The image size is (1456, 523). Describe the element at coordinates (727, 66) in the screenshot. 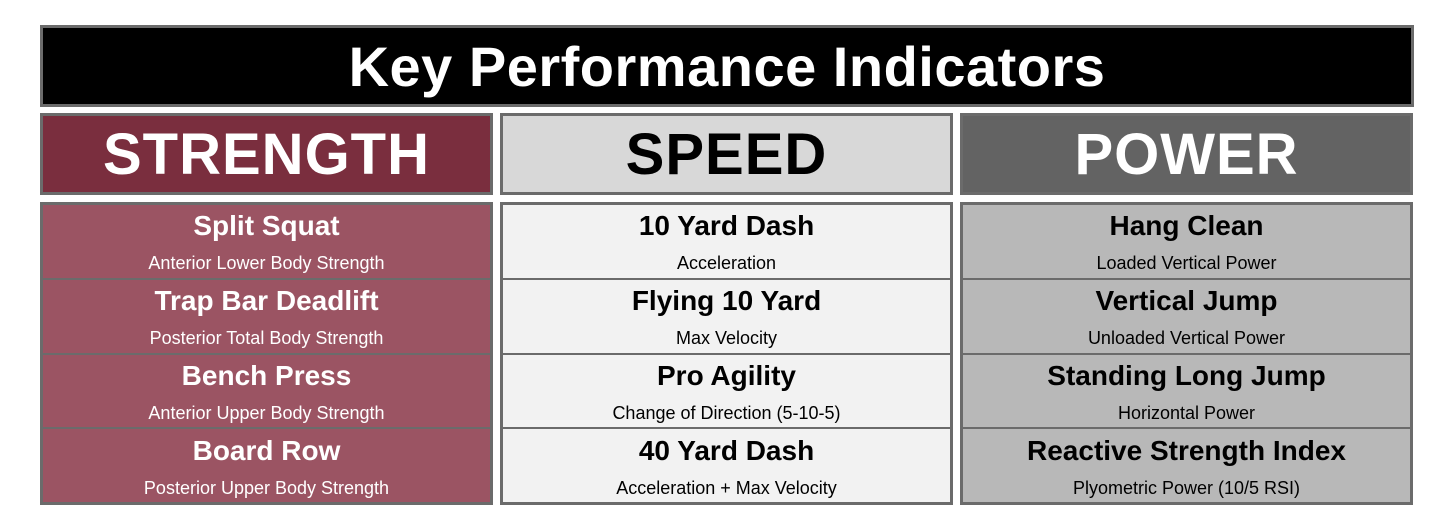

I see `page-title: Key Performance Indicators` at that location.